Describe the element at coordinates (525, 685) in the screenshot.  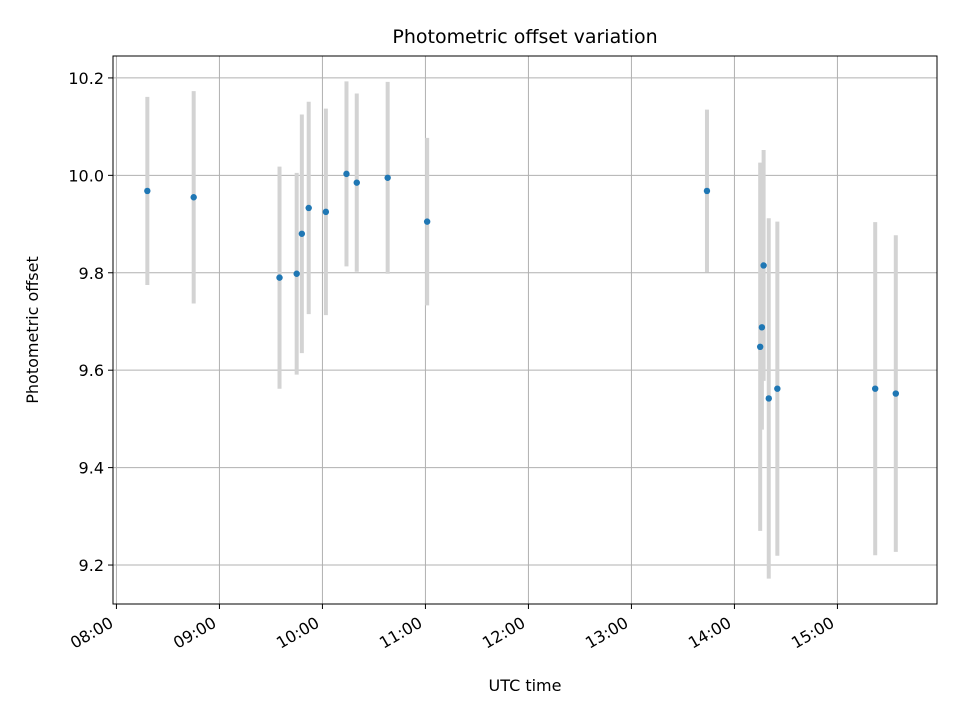
I see `x-axis-label: UTC time` at that location.